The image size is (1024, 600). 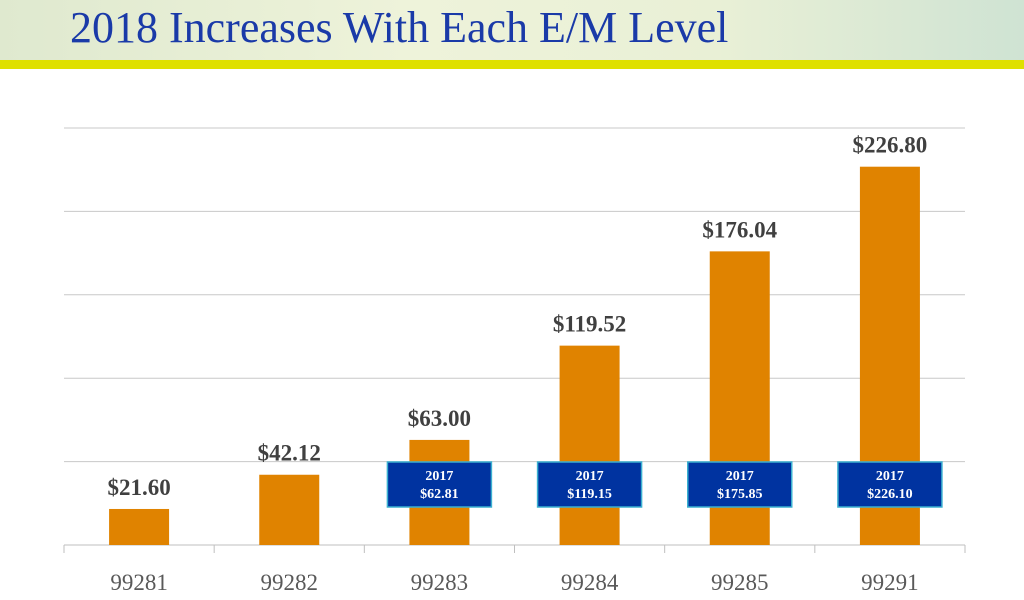 I want to click on data-label: $21.60, so click(x=138, y=487).